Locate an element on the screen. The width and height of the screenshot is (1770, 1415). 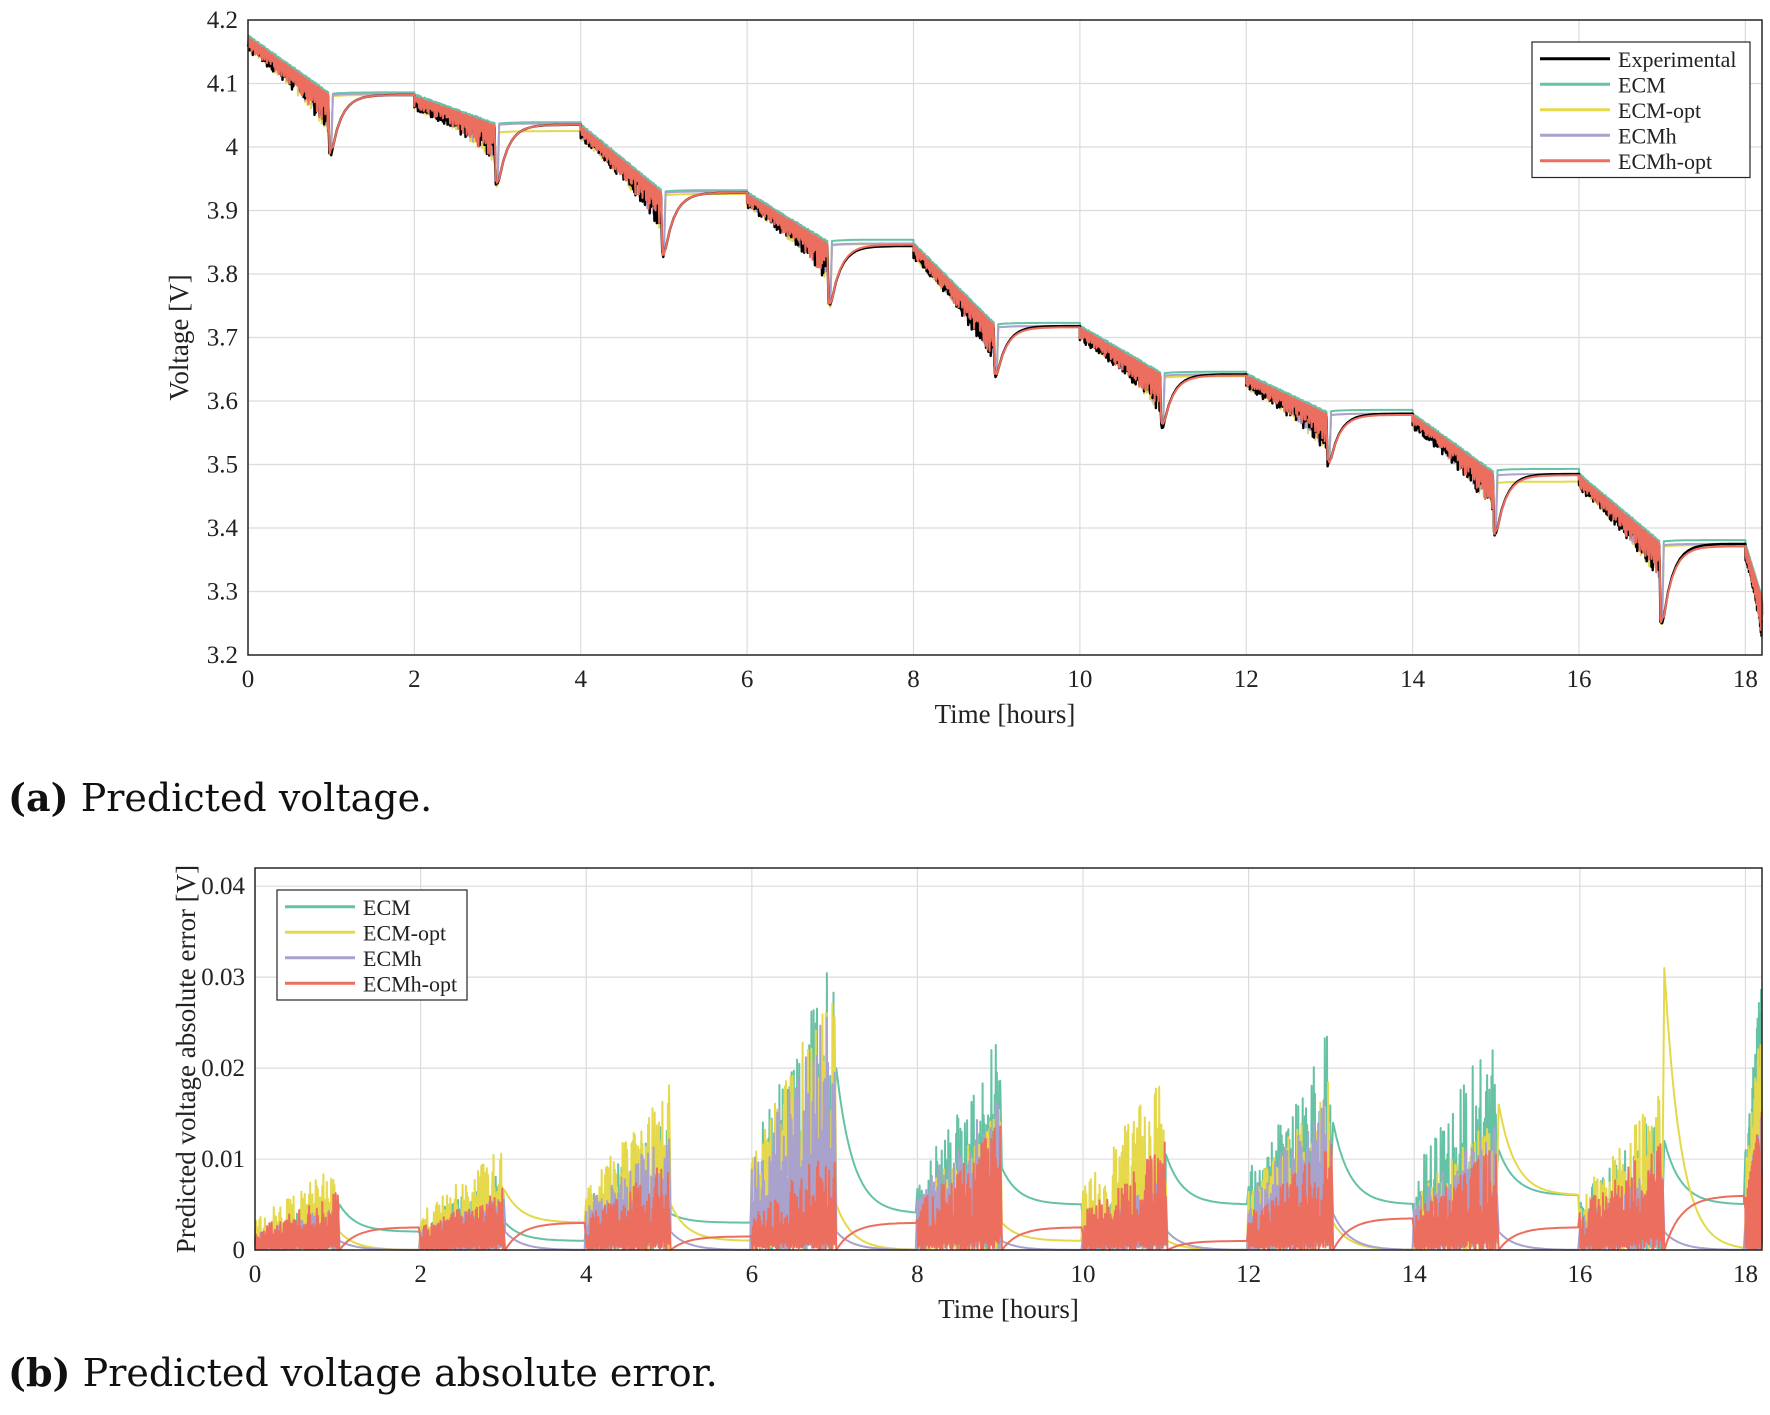
y-tick-label: 3.7 is located at coordinates (222, 338).